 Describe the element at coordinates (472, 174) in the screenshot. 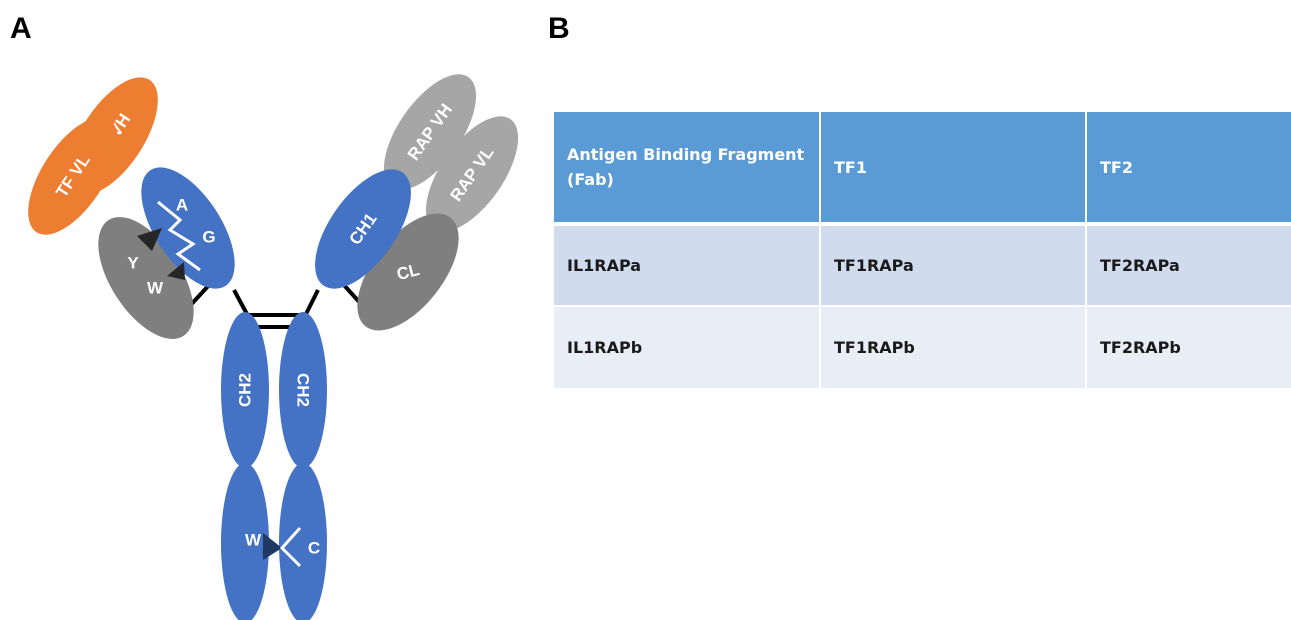

I see `rap-vl-domain: RAP VL` at that location.